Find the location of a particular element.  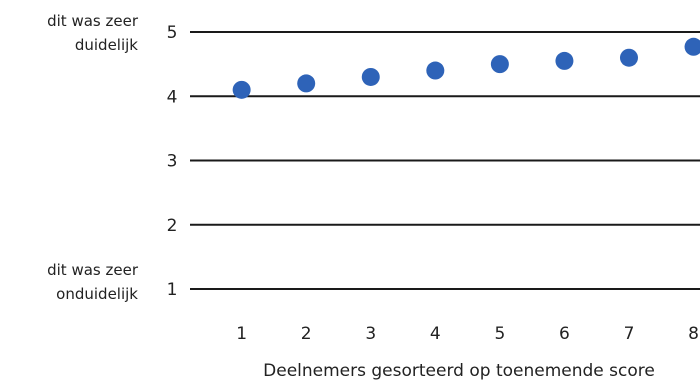

y-tick-label-4: 4 is located at coordinates (172, 97).